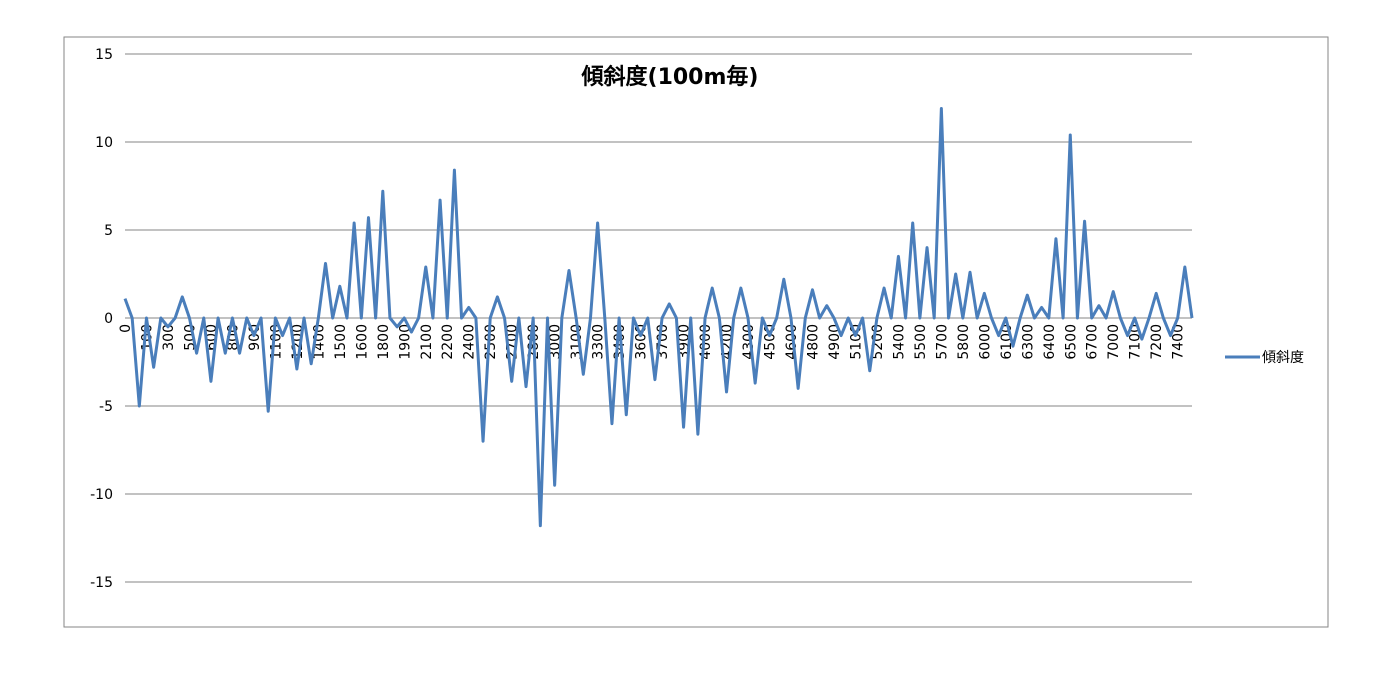  What do you see at coordinates (899, 342) in the screenshot?
I see `x-tick-label: 5400` at bounding box center [899, 342].